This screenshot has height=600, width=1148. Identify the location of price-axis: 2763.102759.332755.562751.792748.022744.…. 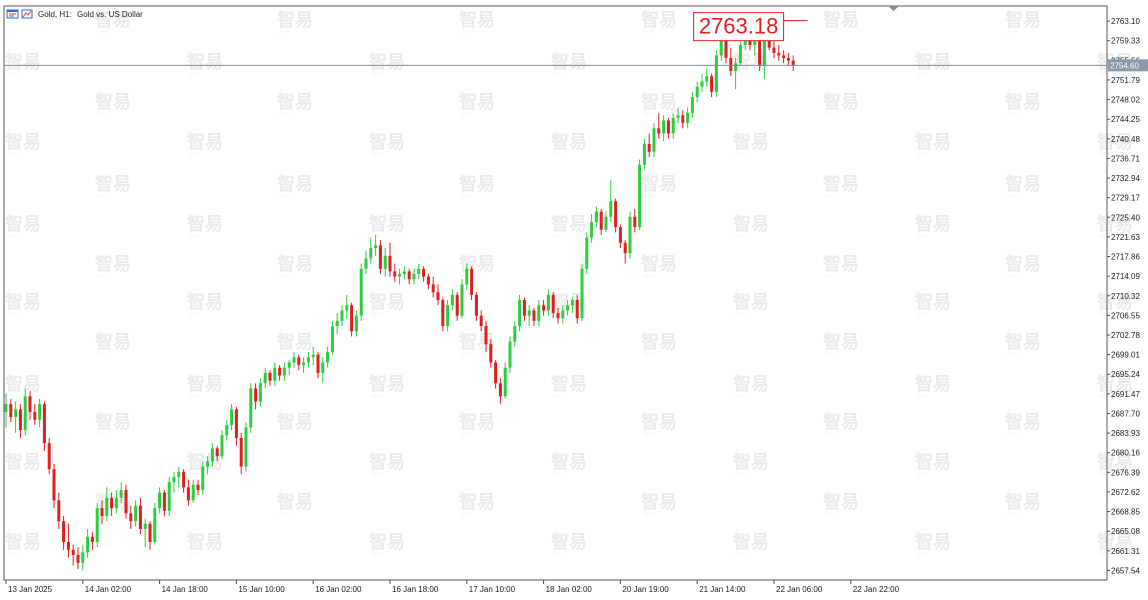
(1123, 296).